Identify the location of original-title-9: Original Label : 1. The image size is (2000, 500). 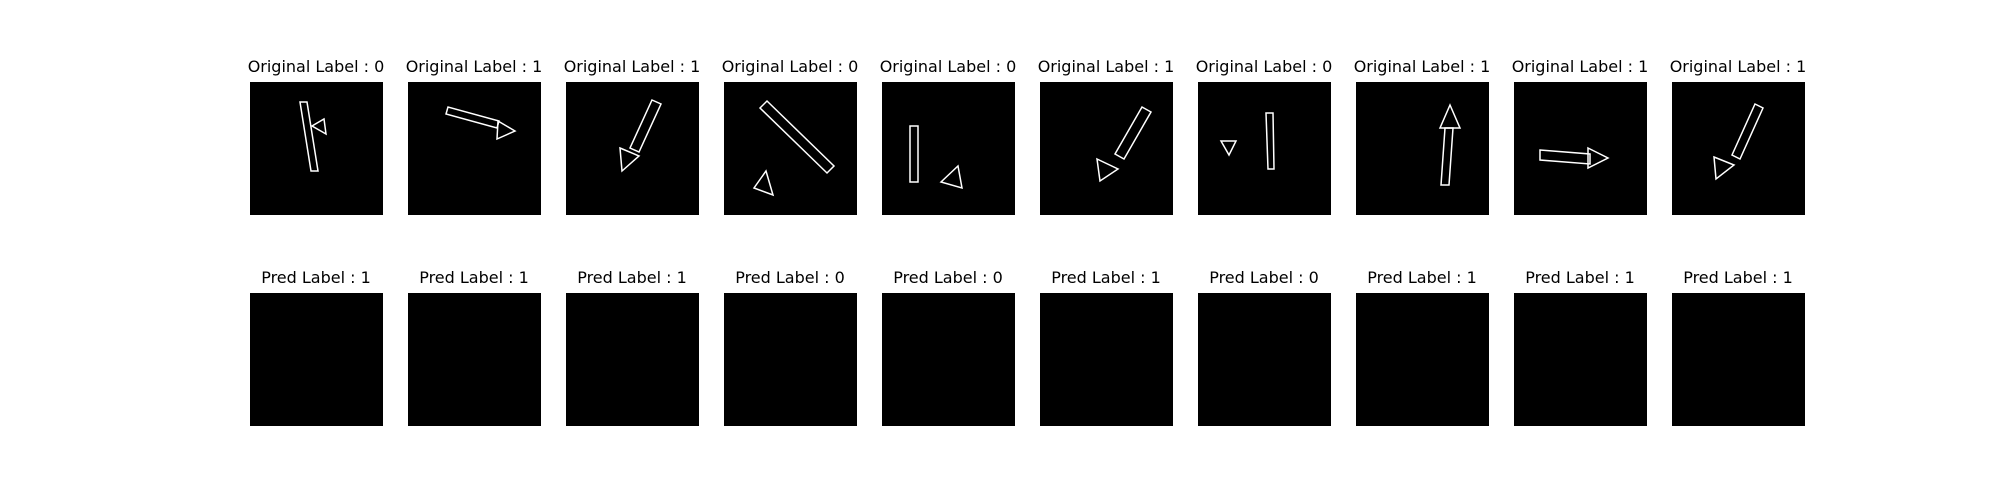
(1580, 66).